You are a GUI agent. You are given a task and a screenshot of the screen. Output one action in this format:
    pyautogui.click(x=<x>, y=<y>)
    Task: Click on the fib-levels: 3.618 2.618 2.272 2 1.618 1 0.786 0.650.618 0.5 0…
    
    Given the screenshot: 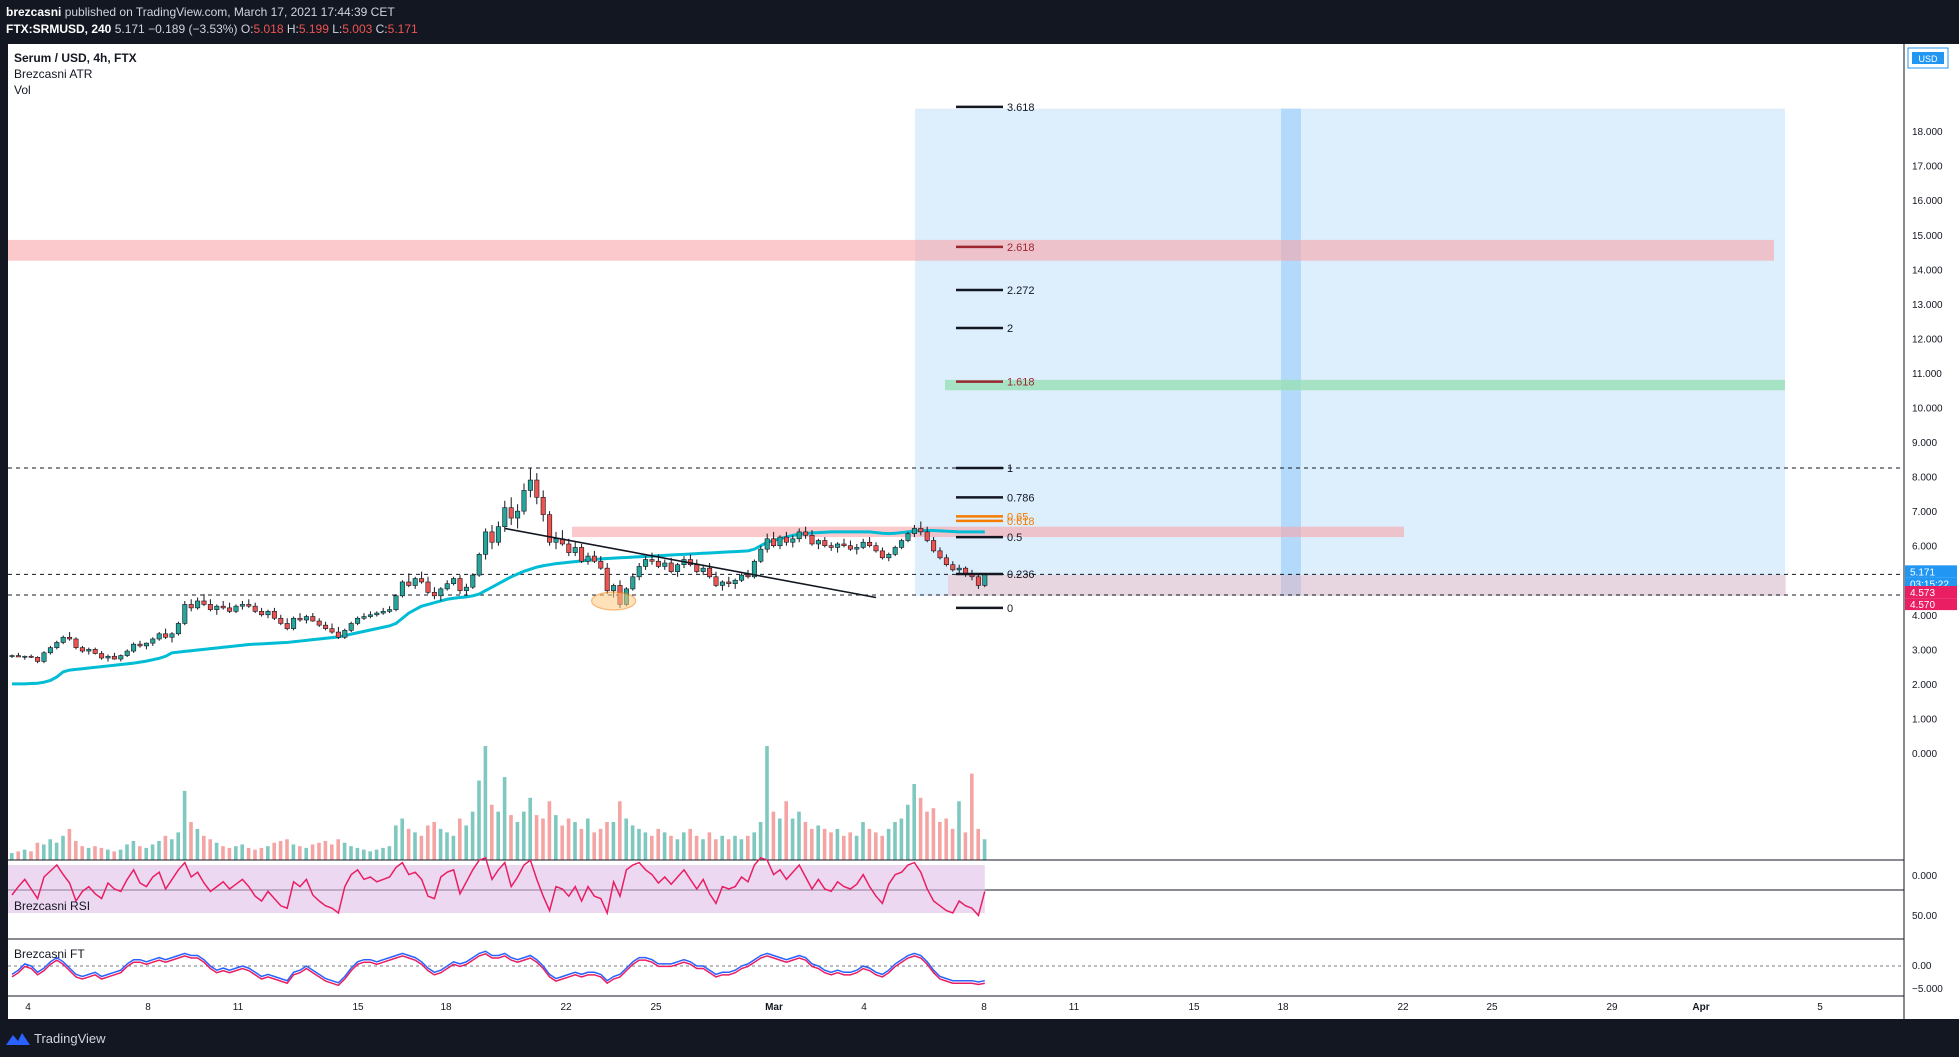 What is the action you would take?
    pyautogui.click(x=995, y=358)
    